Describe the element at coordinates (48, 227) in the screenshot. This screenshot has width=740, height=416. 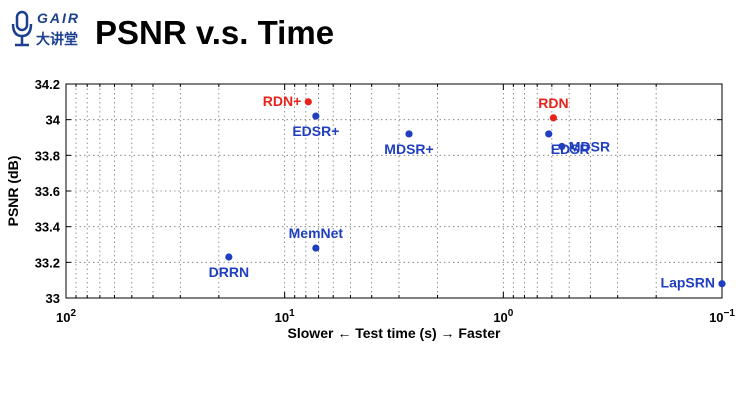
I see `y-tick-label: 33.4` at that location.